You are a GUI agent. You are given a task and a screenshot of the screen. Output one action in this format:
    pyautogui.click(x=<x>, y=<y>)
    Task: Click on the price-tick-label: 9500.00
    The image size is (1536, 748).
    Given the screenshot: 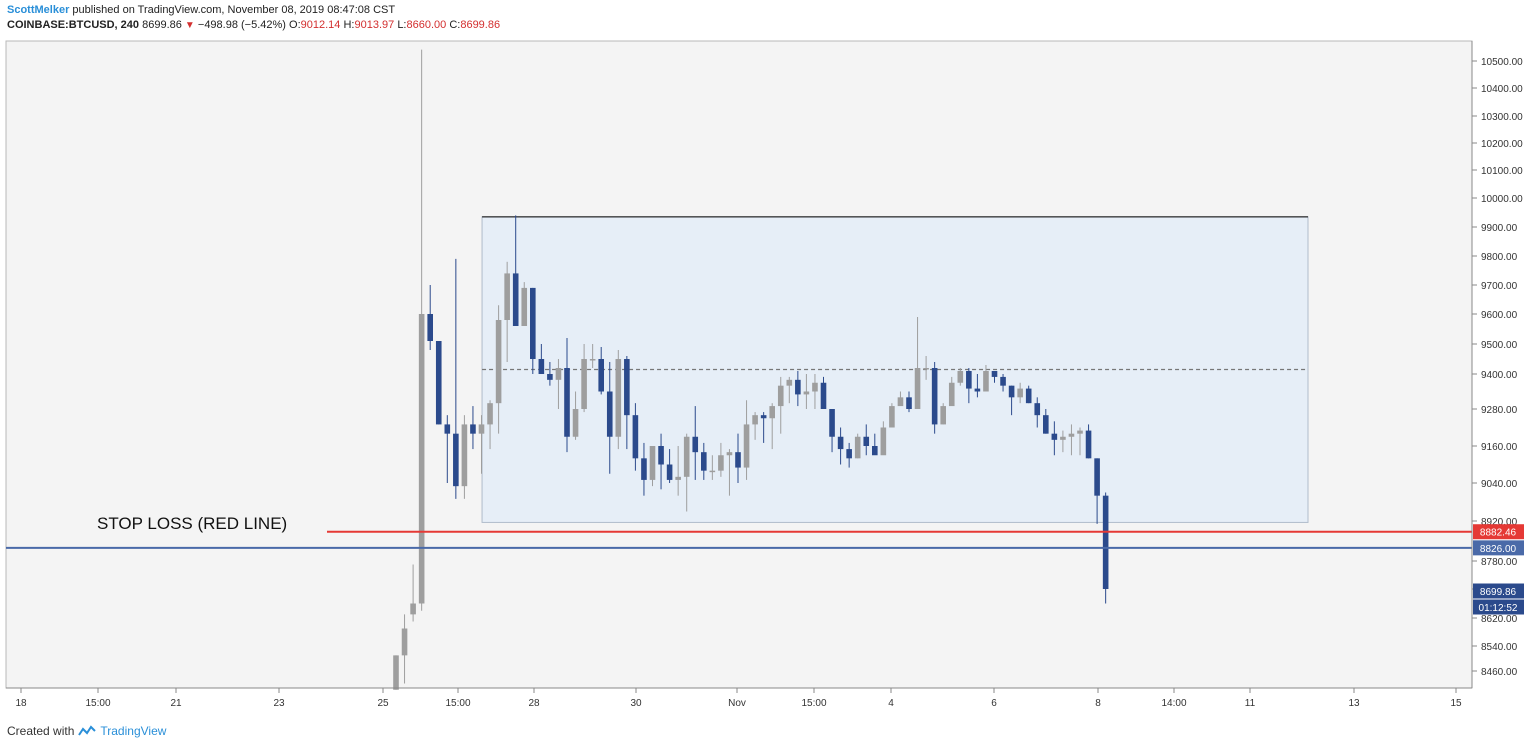 What is the action you would take?
    pyautogui.click(x=1499, y=345)
    